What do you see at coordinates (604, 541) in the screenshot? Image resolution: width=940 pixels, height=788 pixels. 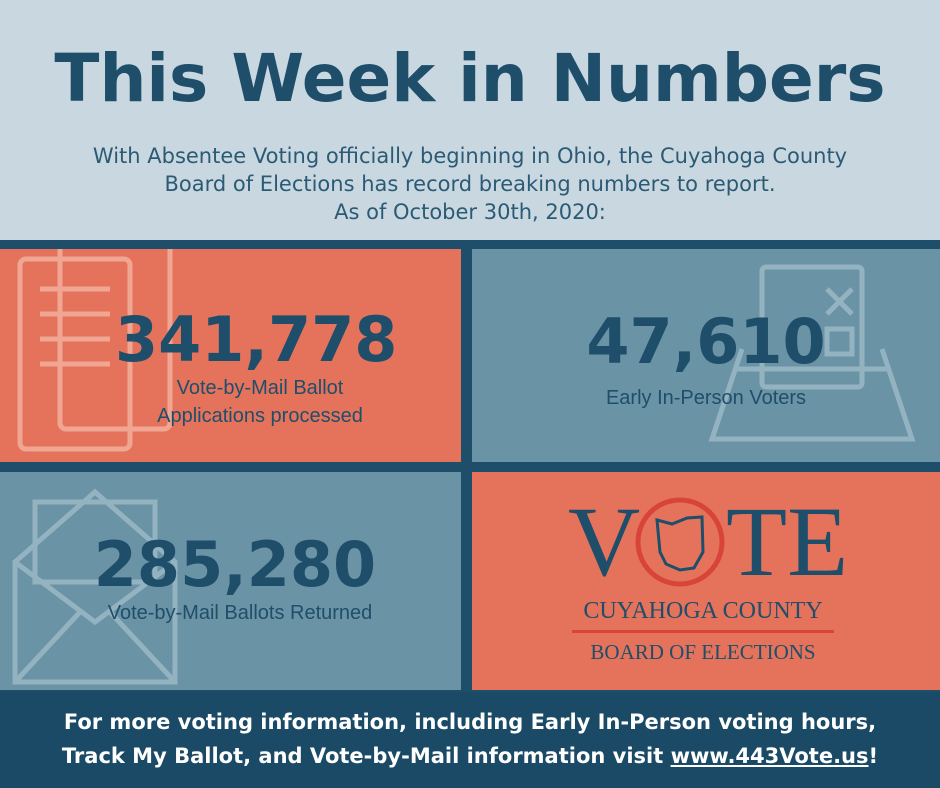 I see `logo-letters: V` at bounding box center [604, 541].